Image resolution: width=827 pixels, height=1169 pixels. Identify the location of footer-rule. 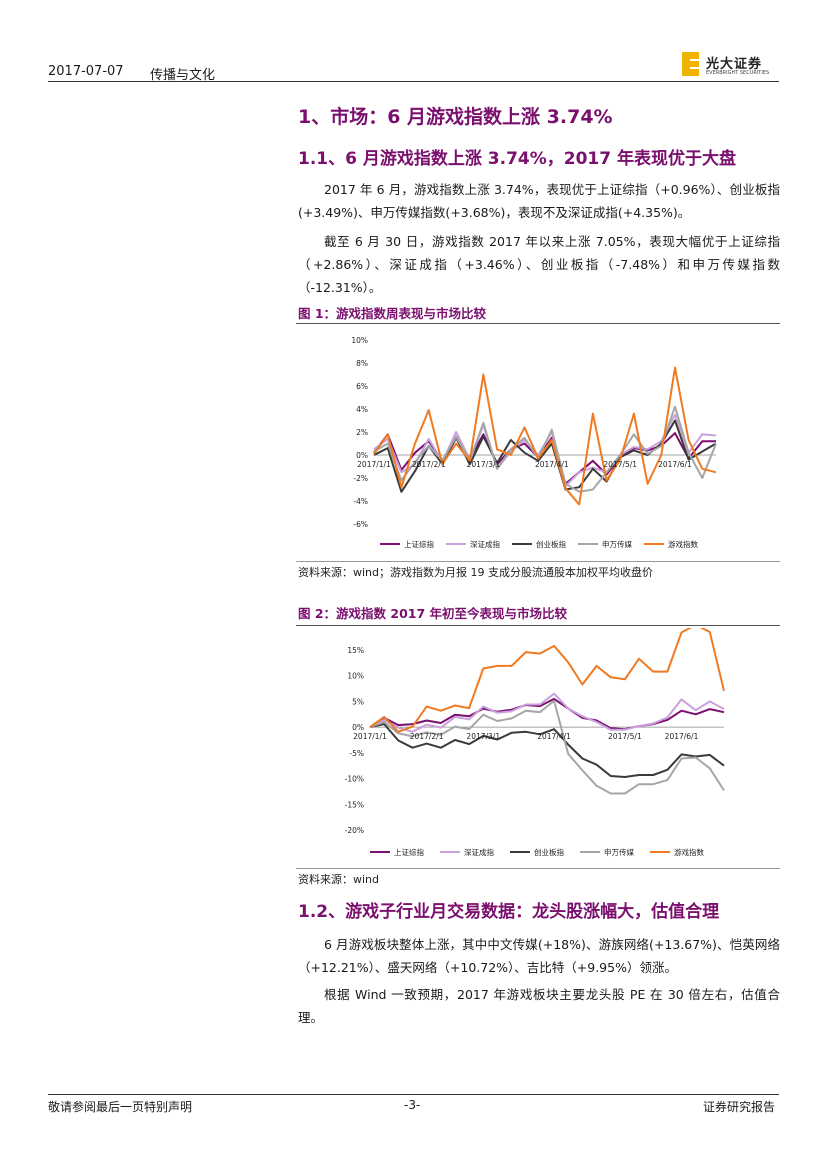
(413, 1094).